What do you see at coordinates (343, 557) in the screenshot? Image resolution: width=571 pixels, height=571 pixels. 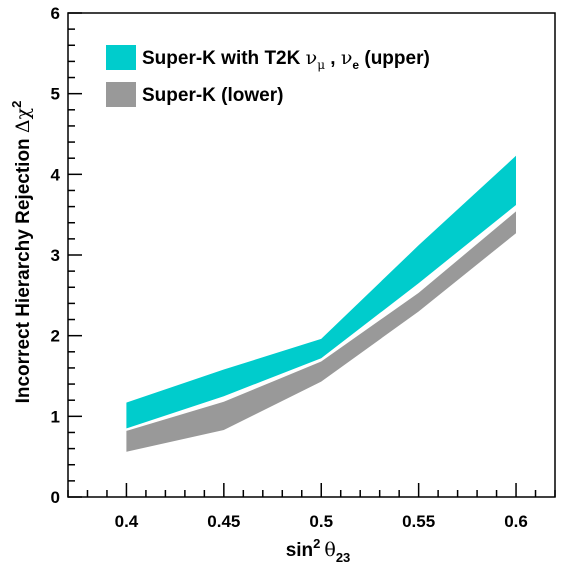 I see `x-axis-title-sub: 23` at bounding box center [343, 557].